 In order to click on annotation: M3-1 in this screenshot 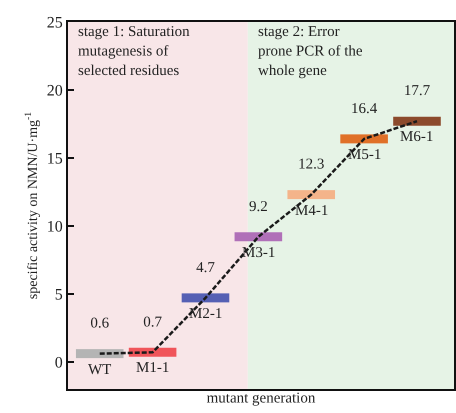, I will do `click(259, 253)`.